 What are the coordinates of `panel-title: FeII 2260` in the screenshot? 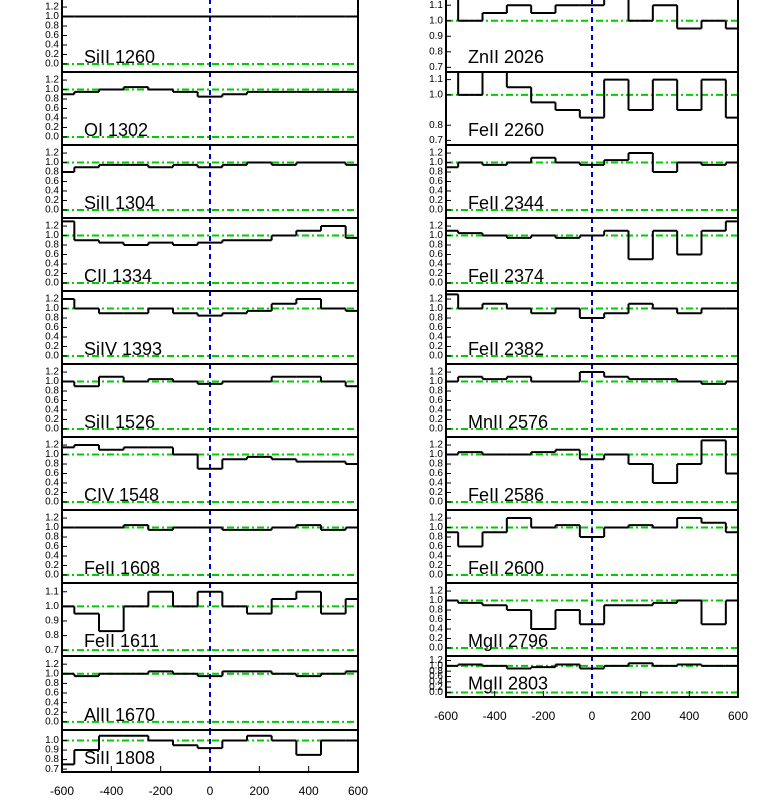 It's located at (506, 130).